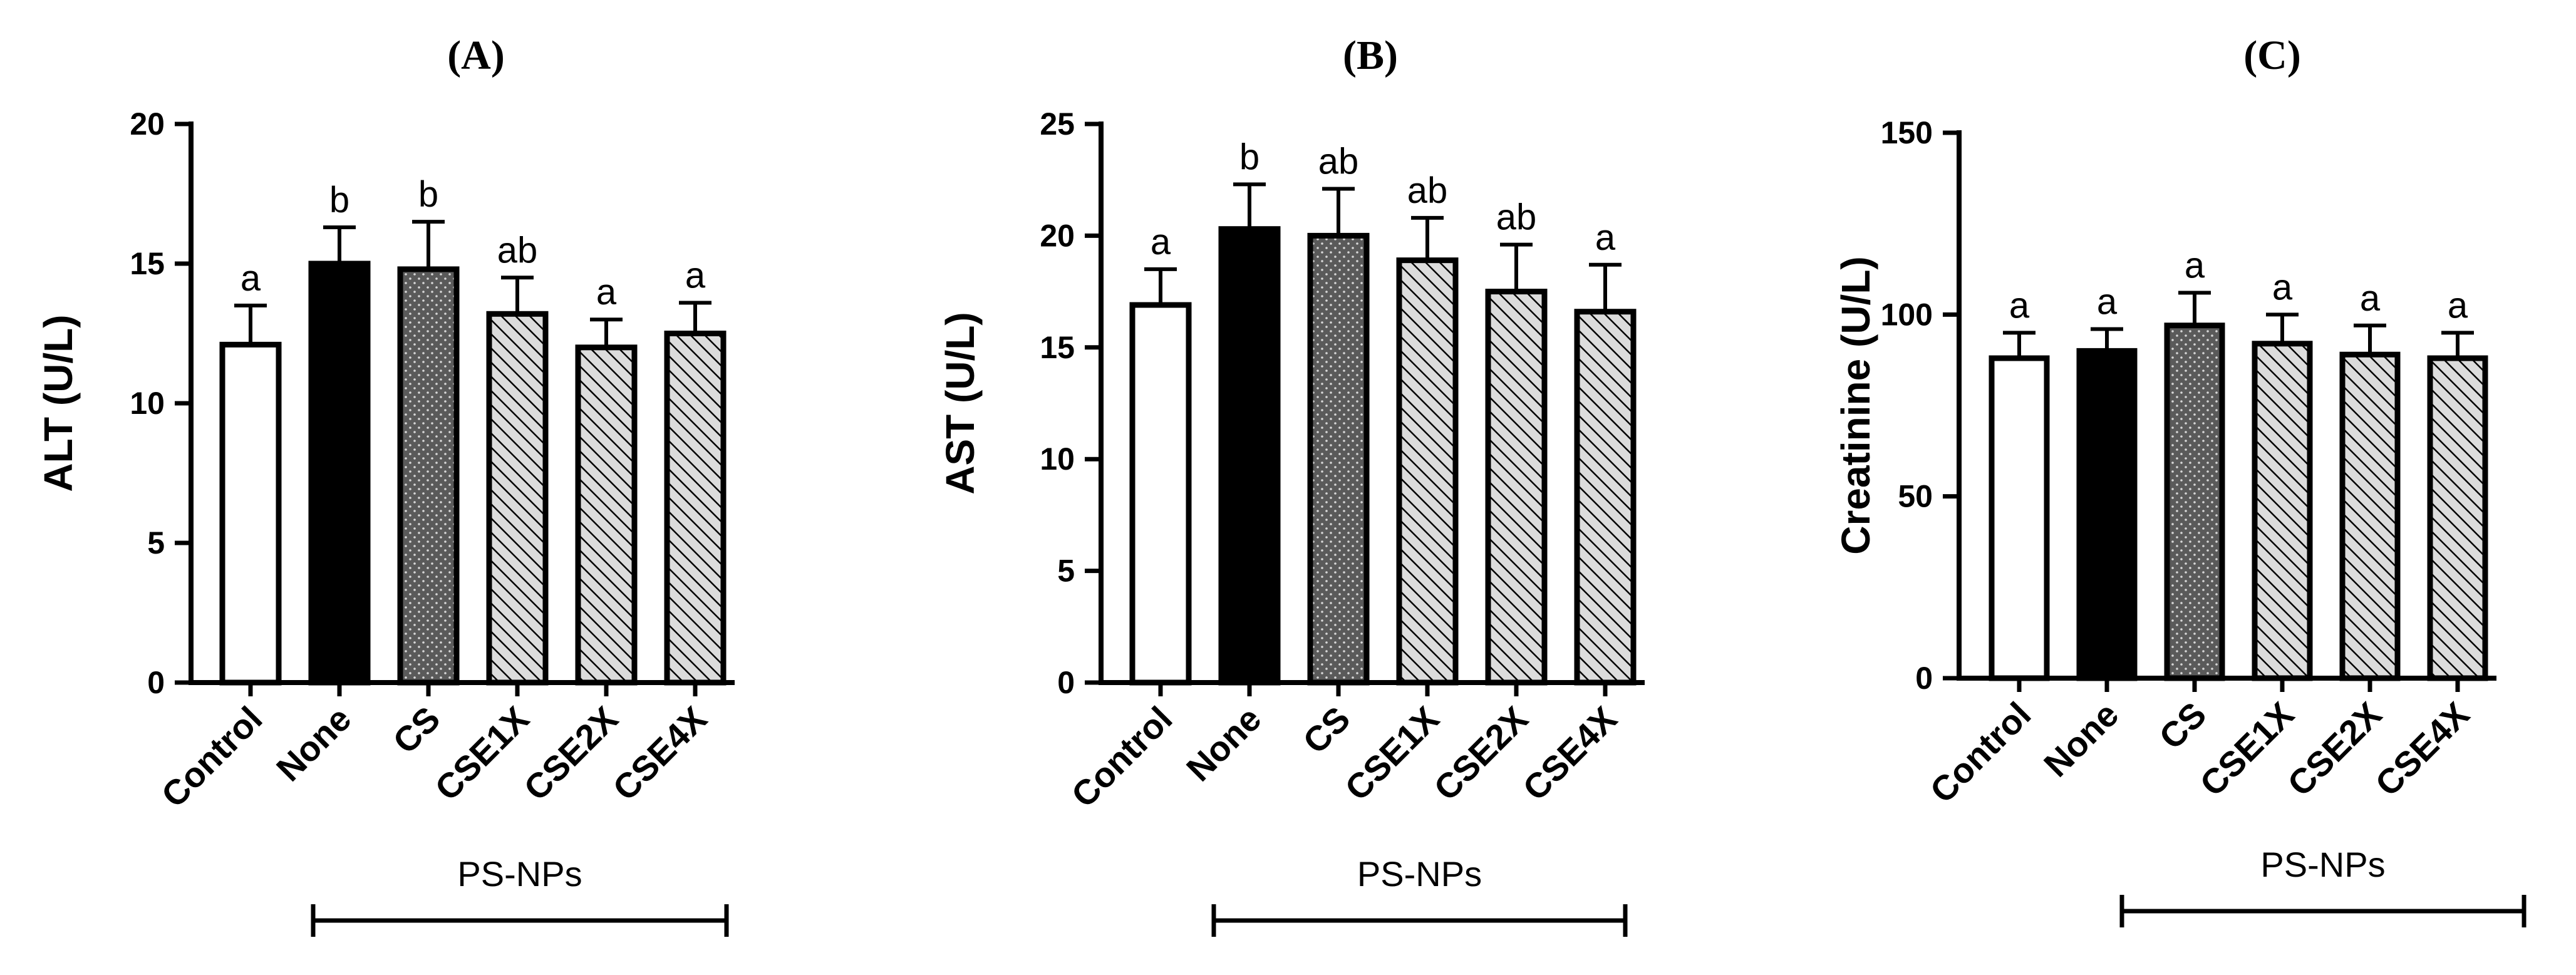 The image size is (2576, 975). What do you see at coordinates (2272, 56) in the screenshot?
I see `panel-title: (C)` at bounding box center [2272, 56].